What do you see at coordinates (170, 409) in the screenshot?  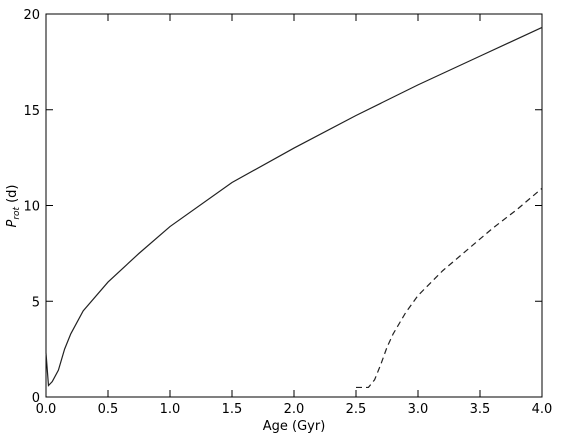 I see `x-tick-label: 1.0` at bounding box center [170, 409].